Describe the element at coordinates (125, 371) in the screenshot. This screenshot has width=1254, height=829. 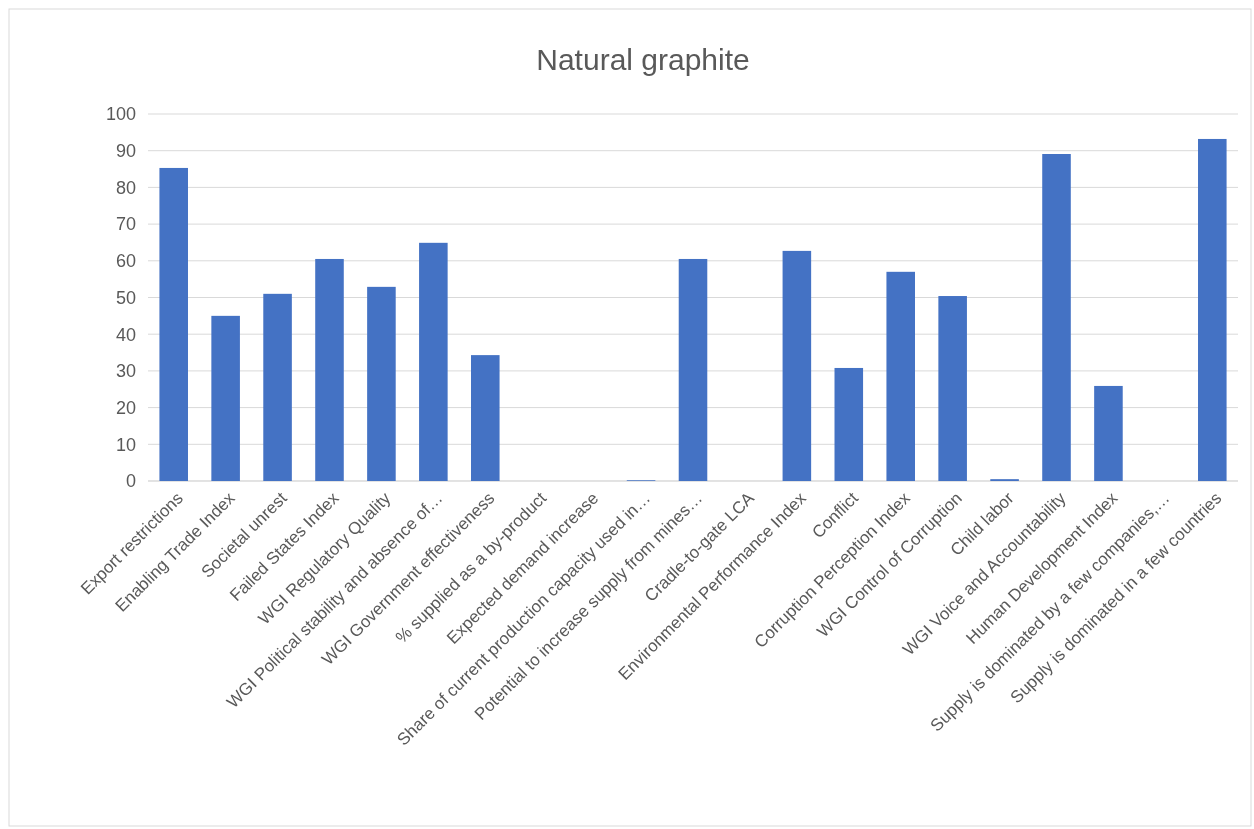
I see `y-tick-label: 30` at that location.